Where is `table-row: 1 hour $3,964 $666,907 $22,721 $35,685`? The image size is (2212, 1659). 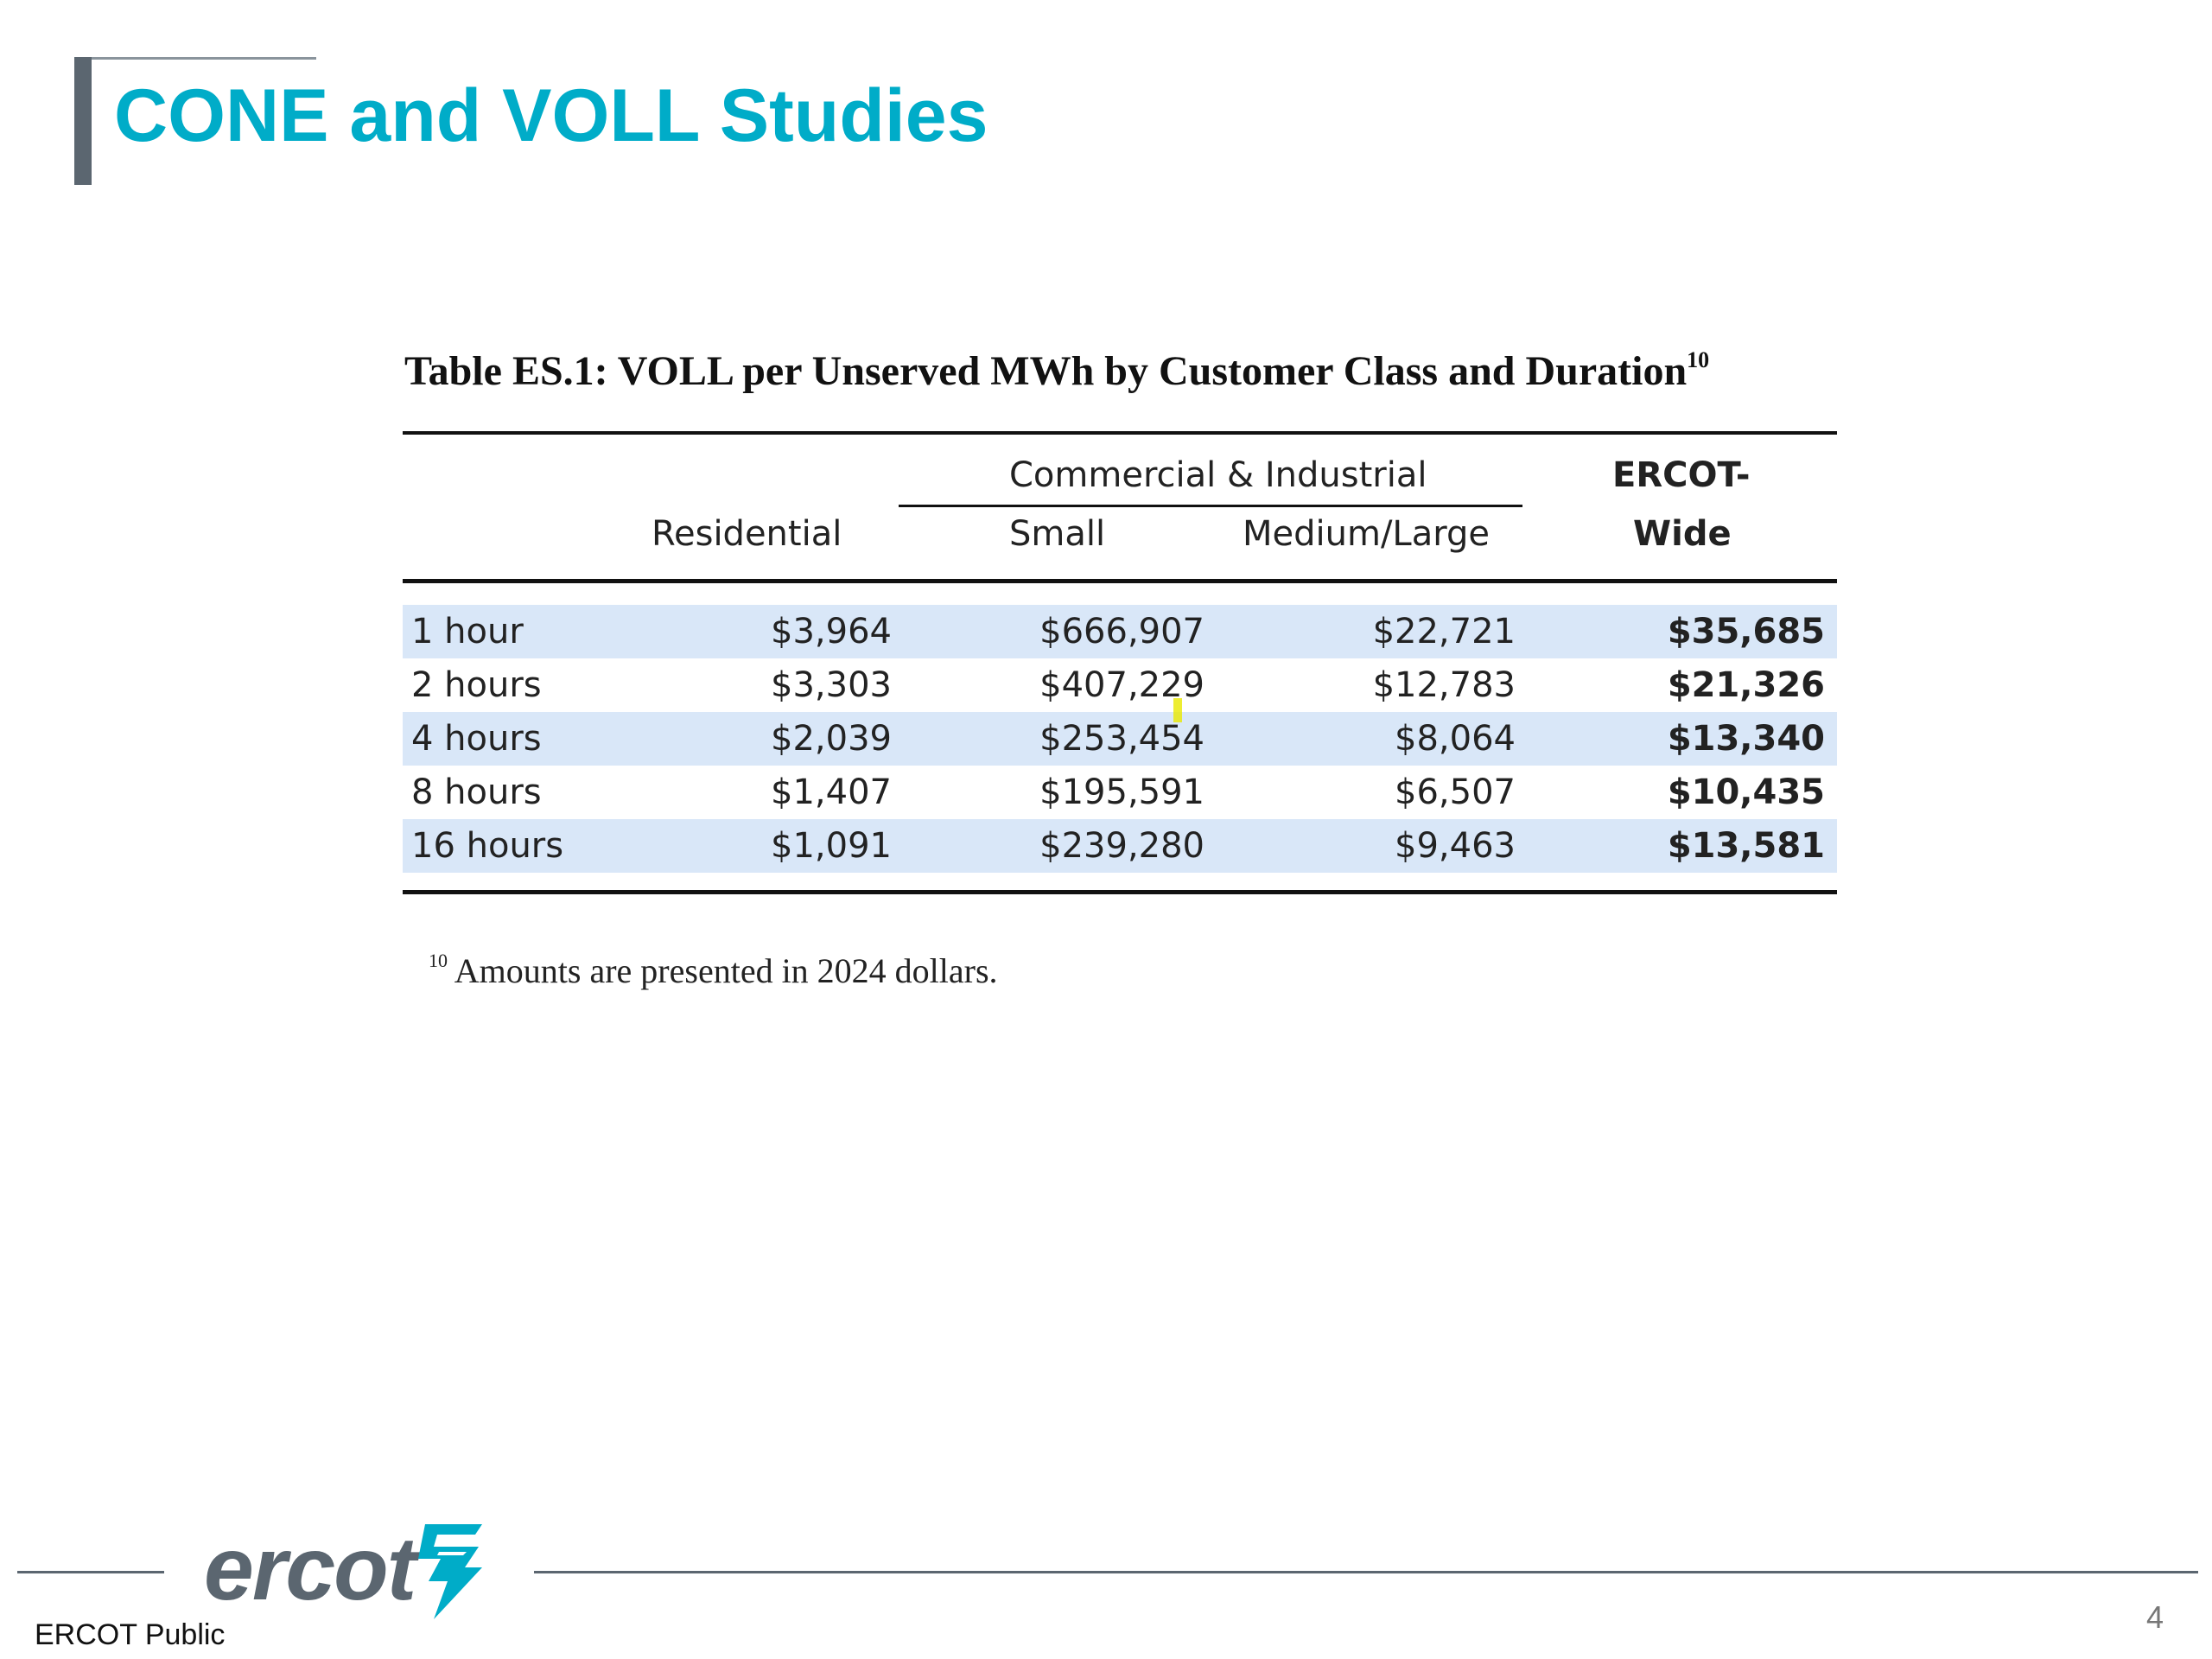 table-row: 1 hour $3,964 $666,907 $22,721 $35,685 is located at coordinates (1120, 631).